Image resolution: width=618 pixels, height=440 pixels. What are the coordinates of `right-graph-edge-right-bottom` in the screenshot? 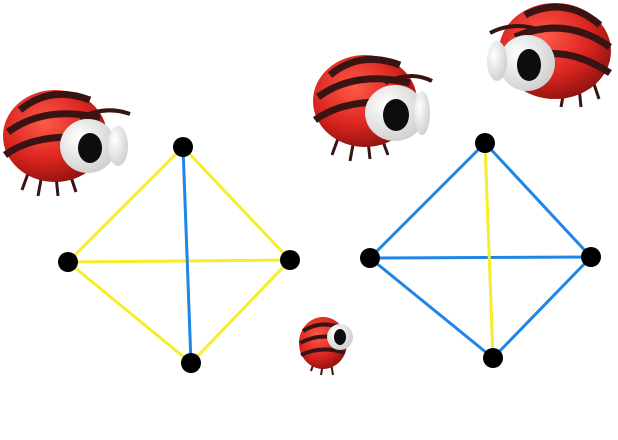 It's located at (542, 307).